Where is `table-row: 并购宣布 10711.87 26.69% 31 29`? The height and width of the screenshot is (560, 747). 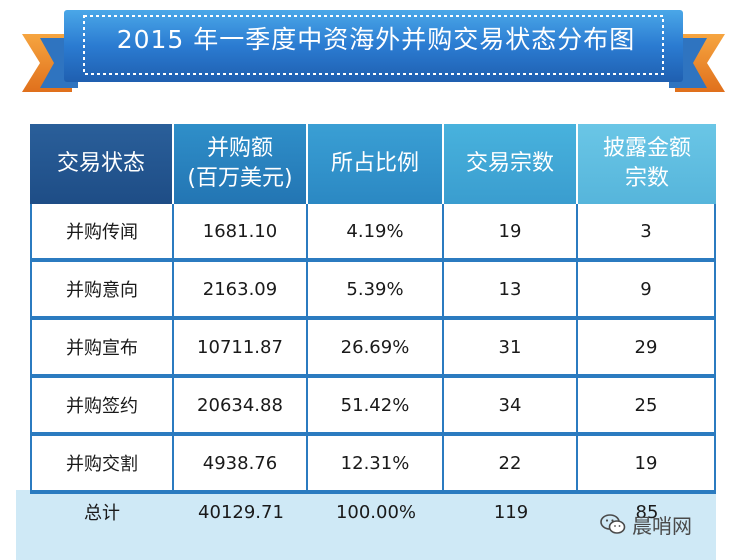 table-row: 并购宣布 10711.87 26.69% 31 29 is located at coordinates (373, 349).